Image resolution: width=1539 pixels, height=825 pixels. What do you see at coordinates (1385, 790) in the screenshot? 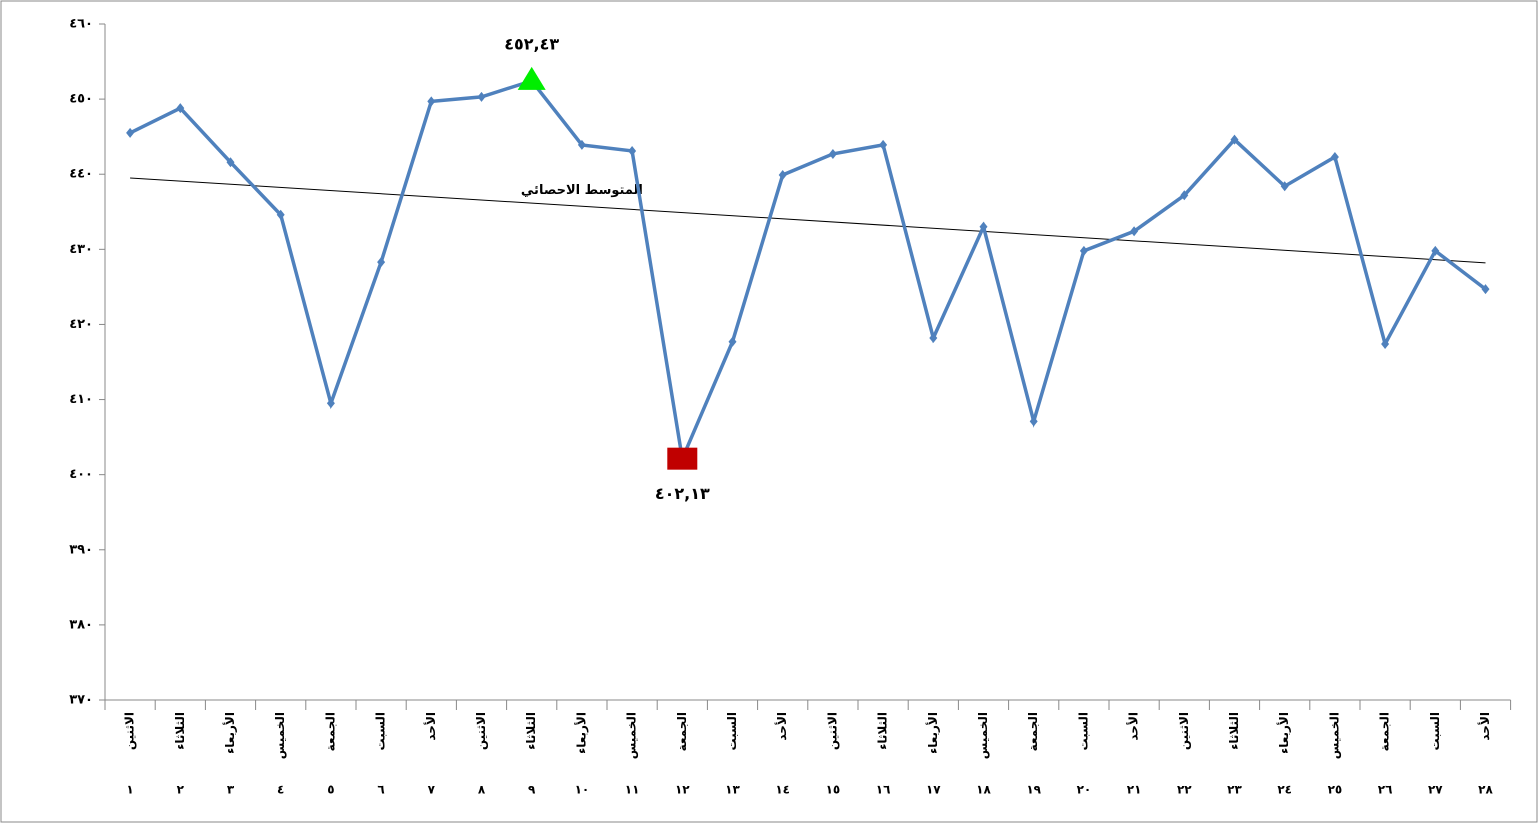
I see `day-label: ٢٦` at bounding box center [1385, 790].